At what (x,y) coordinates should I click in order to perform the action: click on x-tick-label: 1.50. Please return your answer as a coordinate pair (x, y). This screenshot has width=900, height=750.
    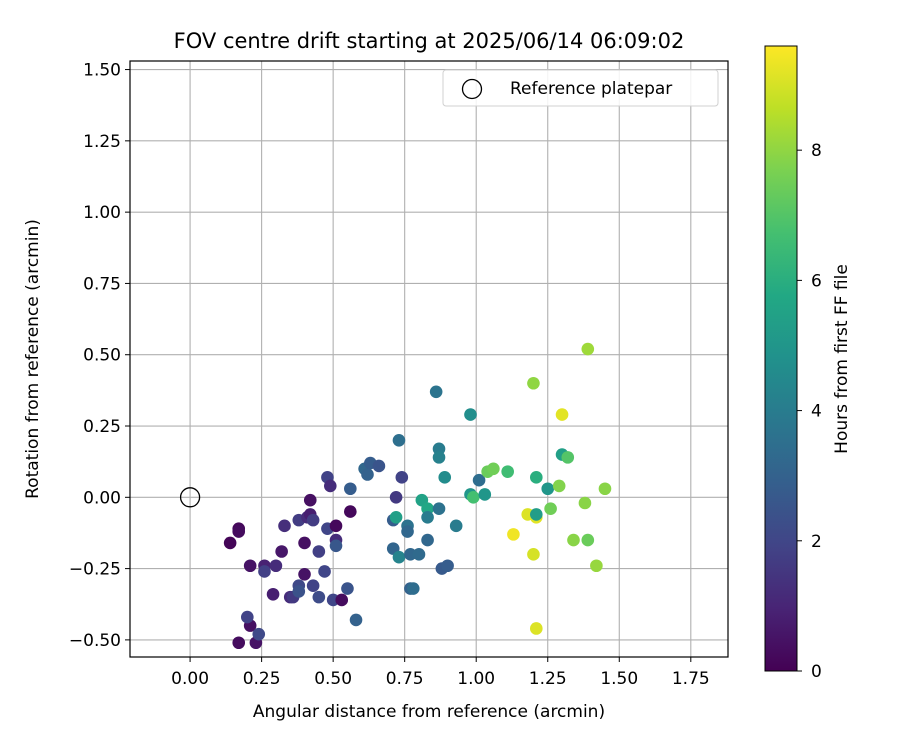
    Looking at the image, I should click on (619, 679).